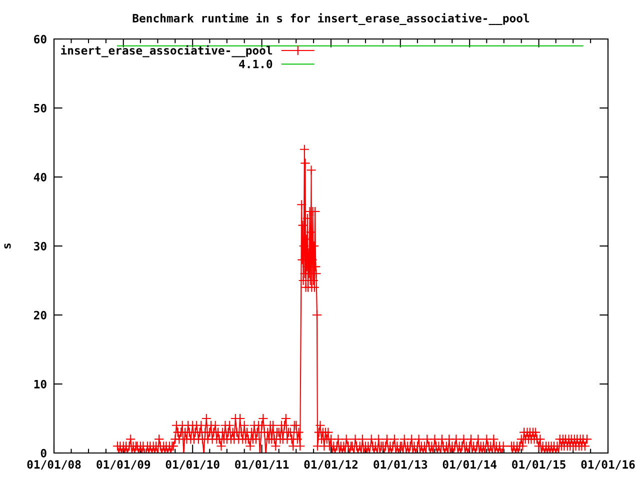 This screenshot has width=640, height=480. I want to click on x-tick-label: 01/01/08, so click(54, 465).